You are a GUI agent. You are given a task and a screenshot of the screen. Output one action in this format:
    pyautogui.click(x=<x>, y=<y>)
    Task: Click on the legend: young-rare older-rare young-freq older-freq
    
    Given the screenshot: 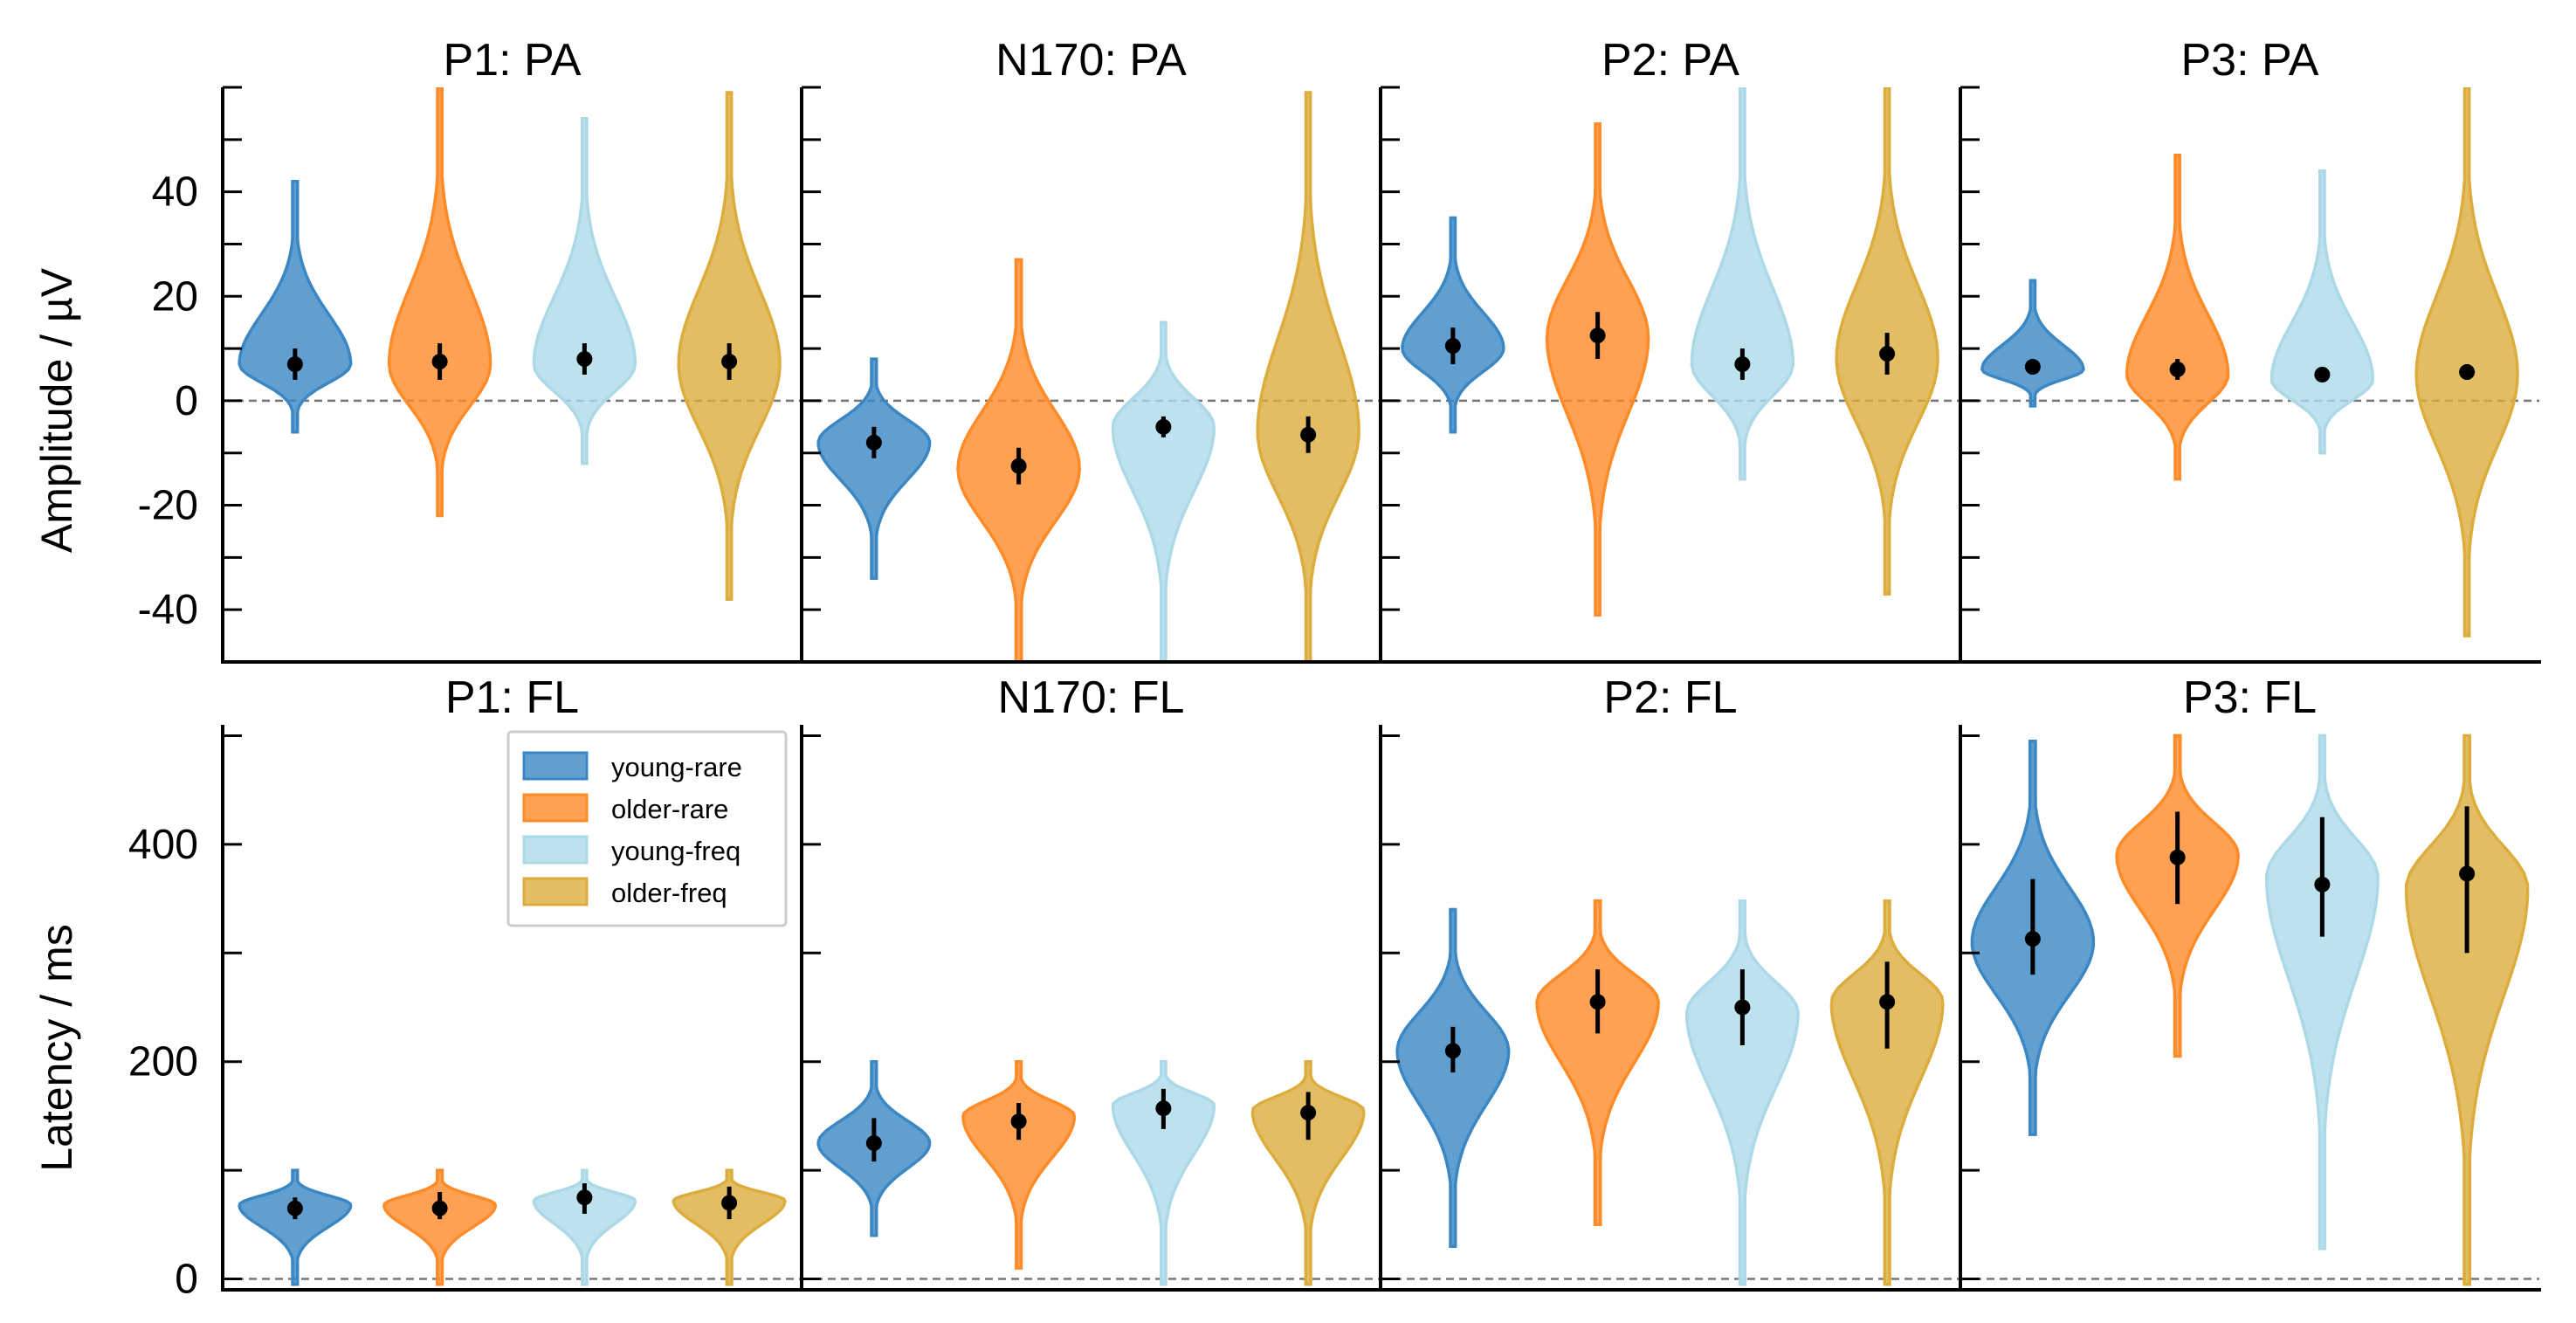 What is the action you would take?
    pyautogui.click(x=647, y=828)
    